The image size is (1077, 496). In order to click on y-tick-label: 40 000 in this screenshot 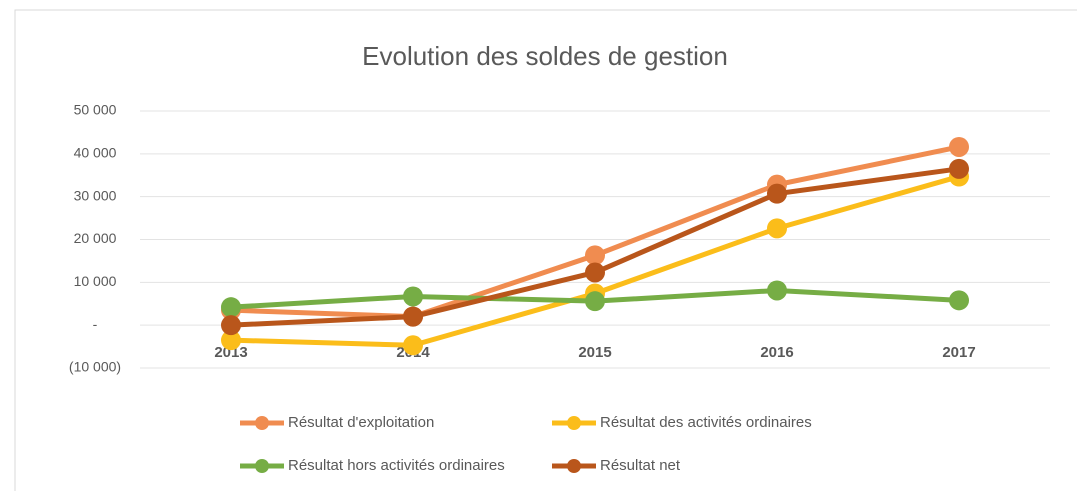, I will do `click(95, 153)`.